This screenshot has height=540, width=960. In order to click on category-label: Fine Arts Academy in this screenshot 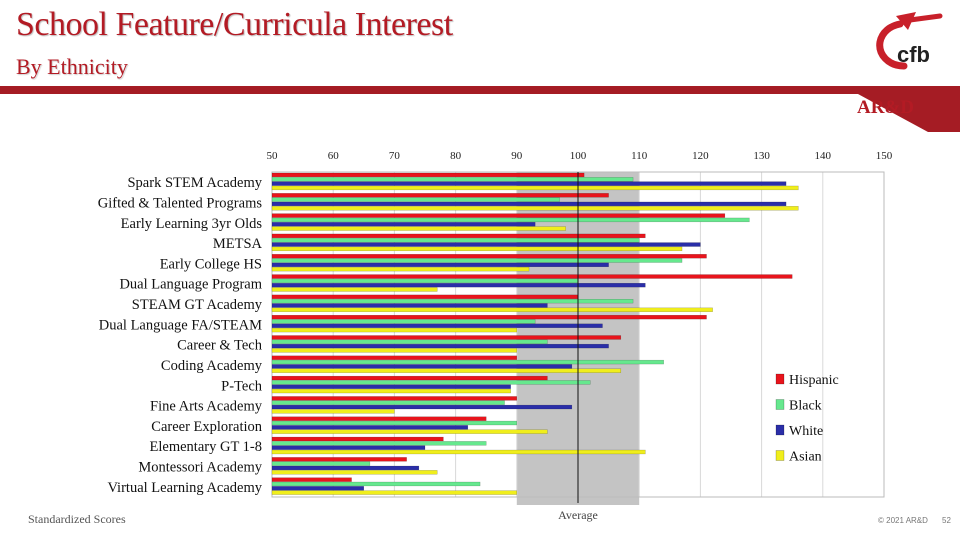, I will do `click(206, 407)`.